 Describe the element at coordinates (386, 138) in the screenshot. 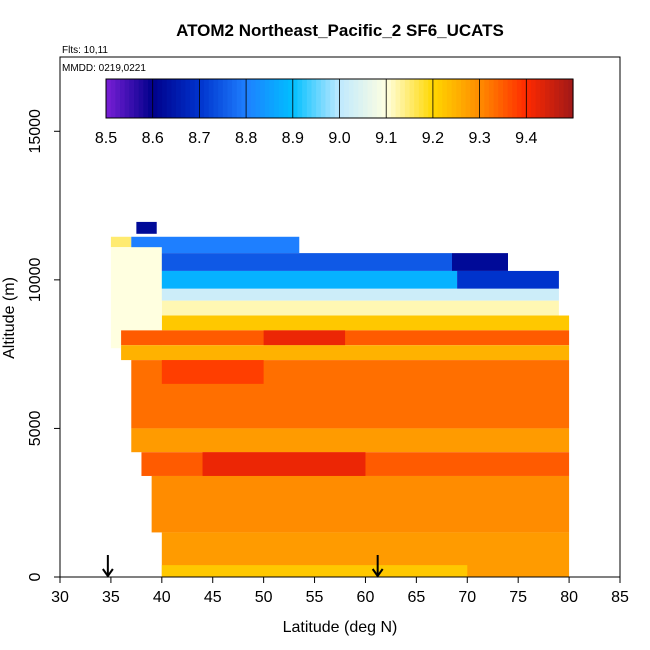

I see `colorbar-tick-label: 9.1` at that location.